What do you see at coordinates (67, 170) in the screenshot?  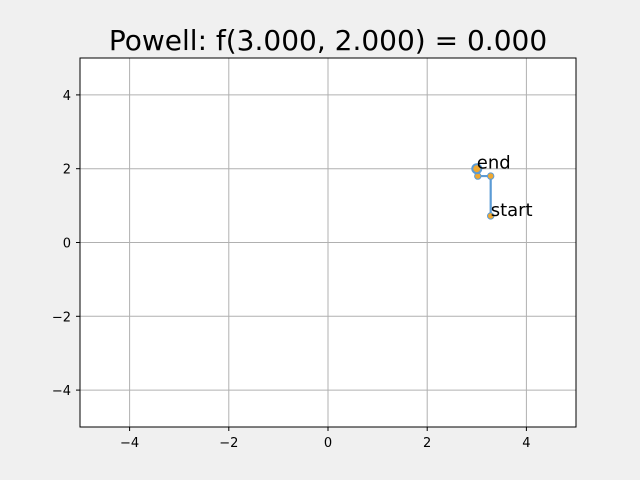 I see `y-tick-label: 2` at bounding box center [67, 170].